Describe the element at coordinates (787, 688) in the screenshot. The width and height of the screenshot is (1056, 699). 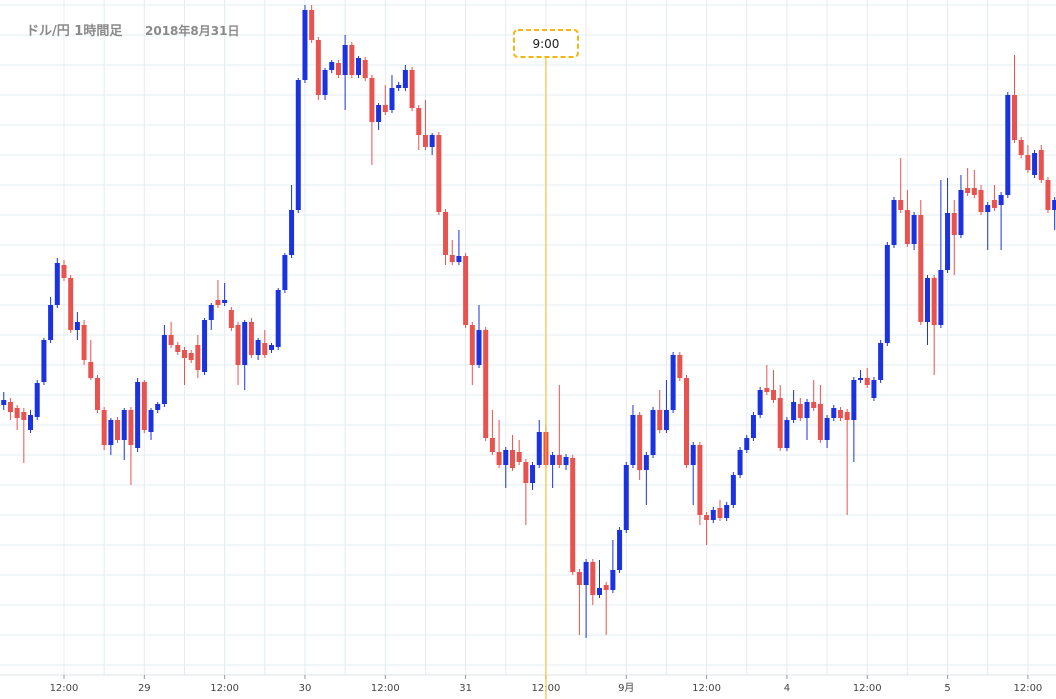
I see `x-tick-label: 4` at that location.